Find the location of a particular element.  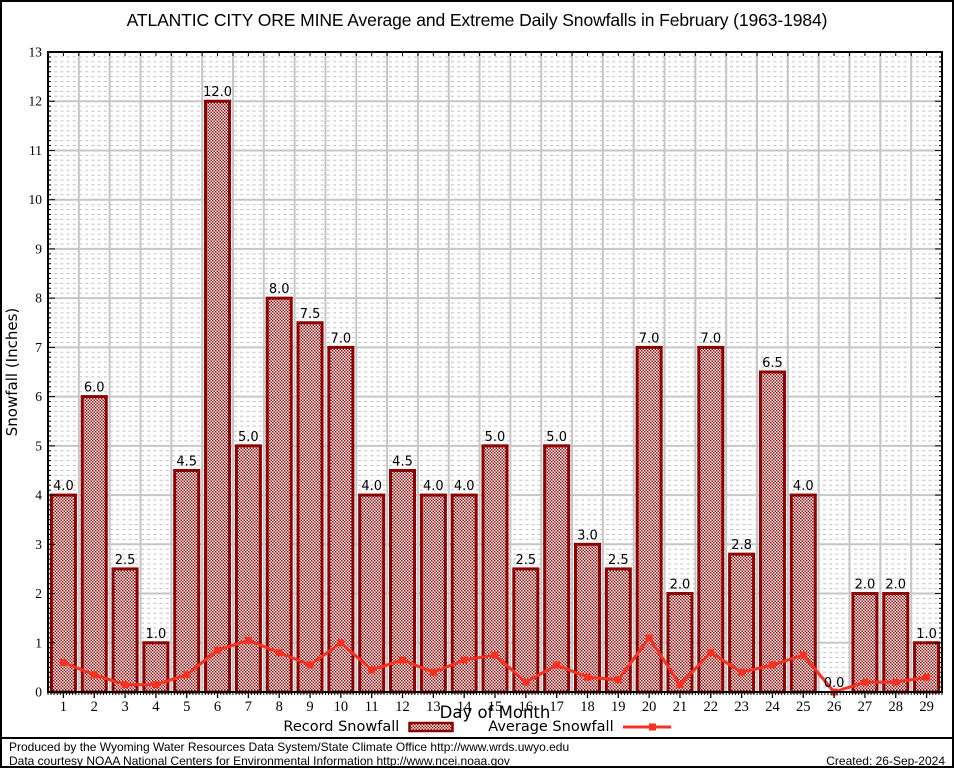

svg-text: 26 is located at coordinates (834, 707).